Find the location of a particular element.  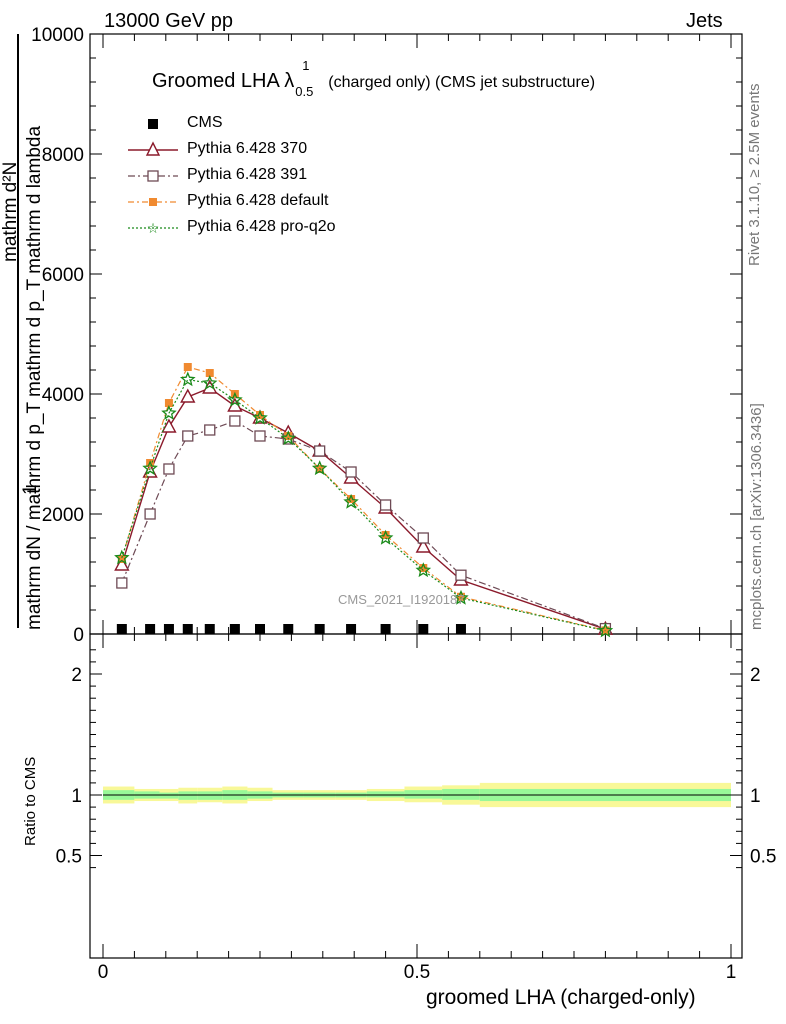

plot-title-sub: 0.5 is located at coordinates (304, 91).